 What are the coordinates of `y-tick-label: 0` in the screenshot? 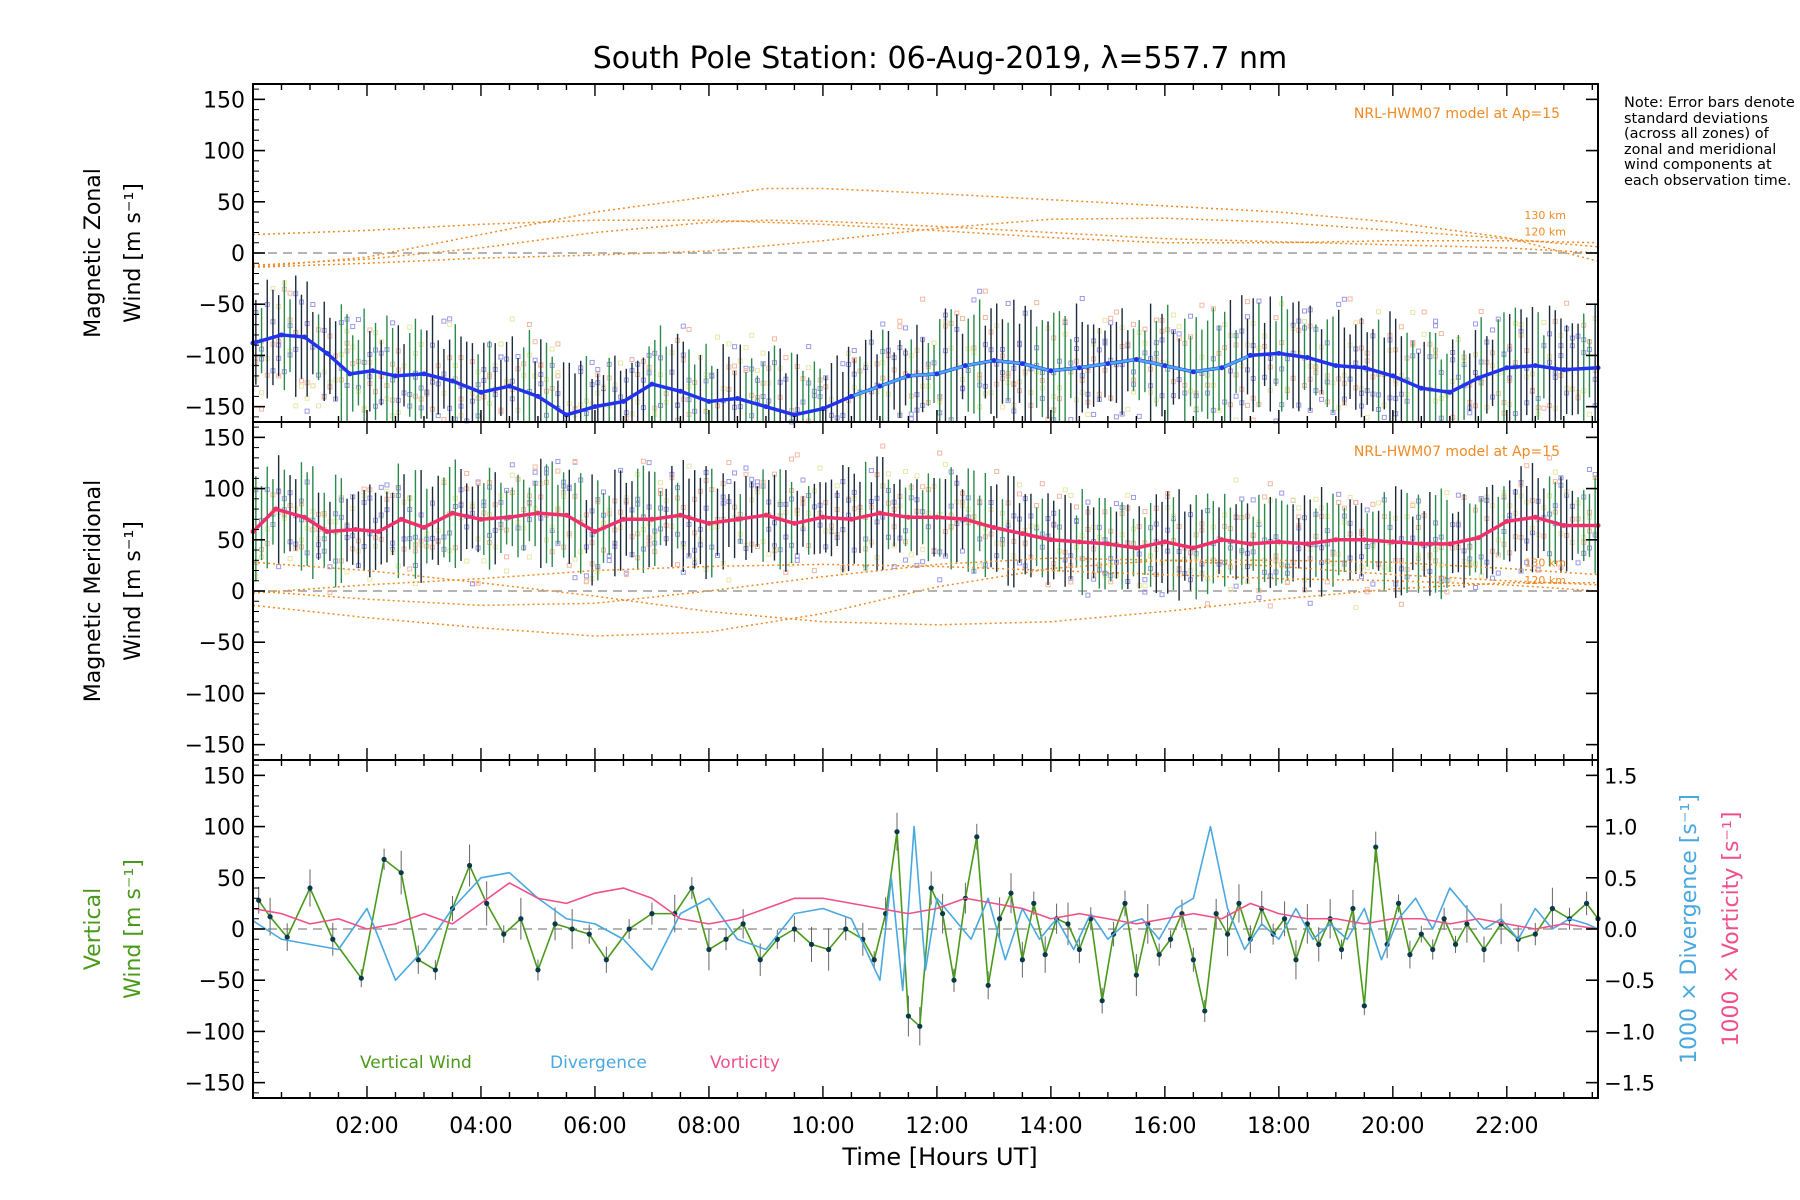 It's located at (238, 592).